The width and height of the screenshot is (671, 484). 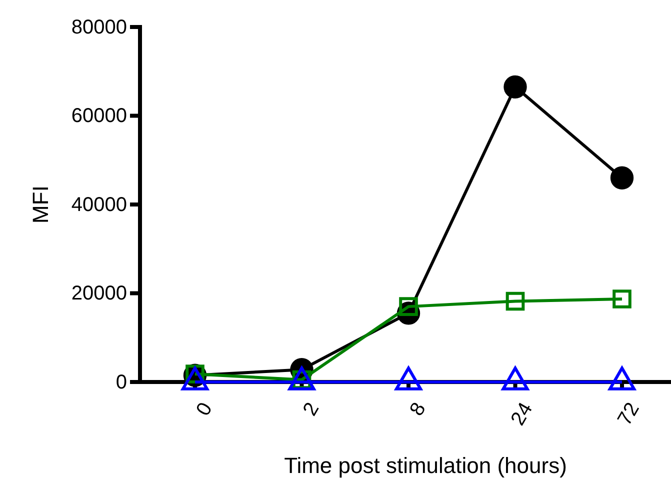 I want to click on y-tick-label: 0, so click(x=121, y=382).